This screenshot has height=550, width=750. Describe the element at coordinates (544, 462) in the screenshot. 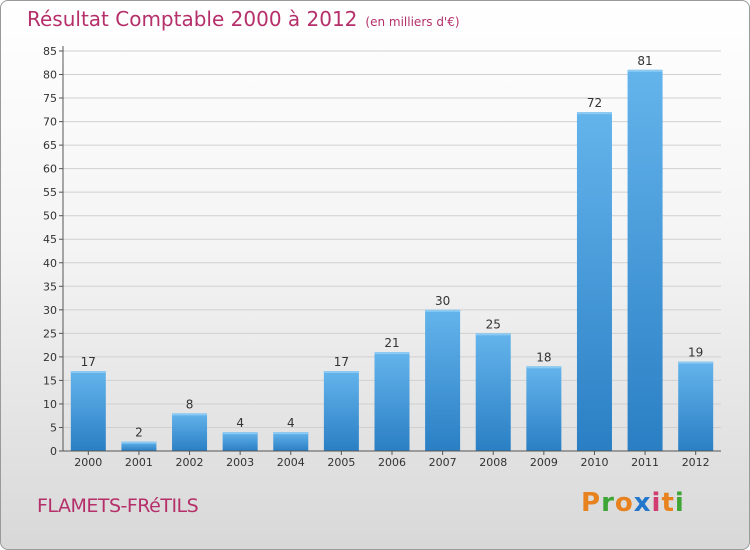

I see `x-tick-label: 2009` at that location.